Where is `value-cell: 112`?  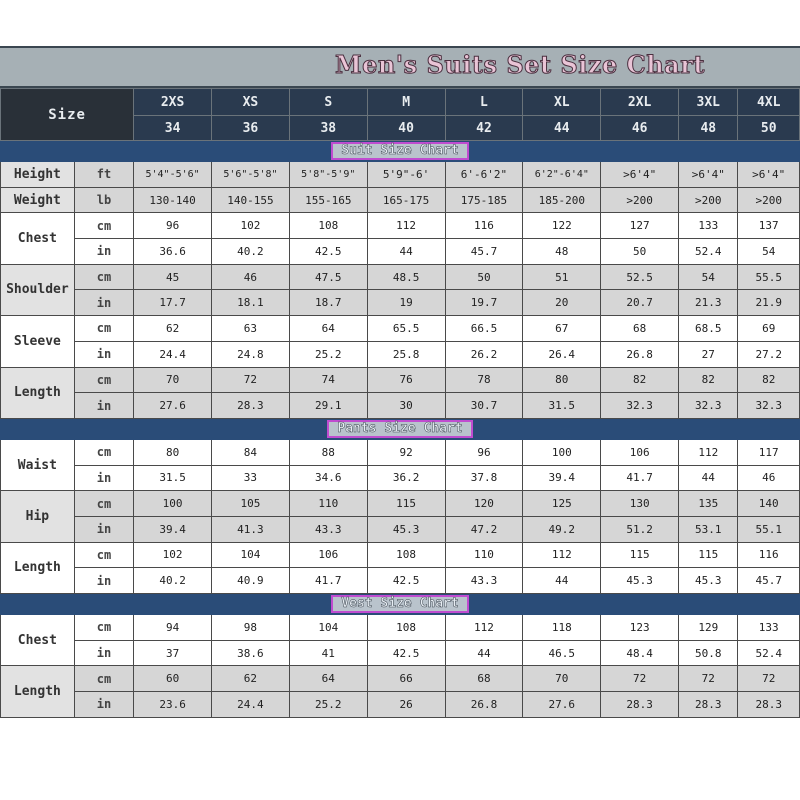 value-cell: 112 is located at coordinates (484, 627).